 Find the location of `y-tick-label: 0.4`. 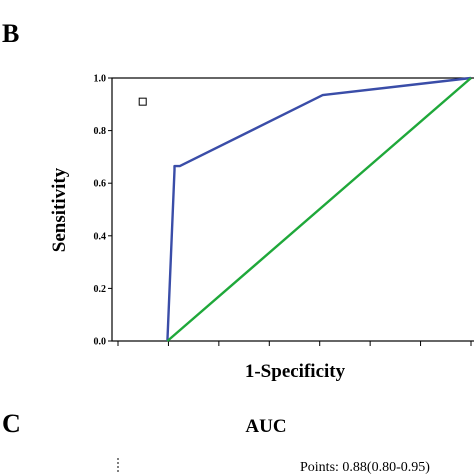

y-tick-label: 0.4 is located at coordinates (100, 236).